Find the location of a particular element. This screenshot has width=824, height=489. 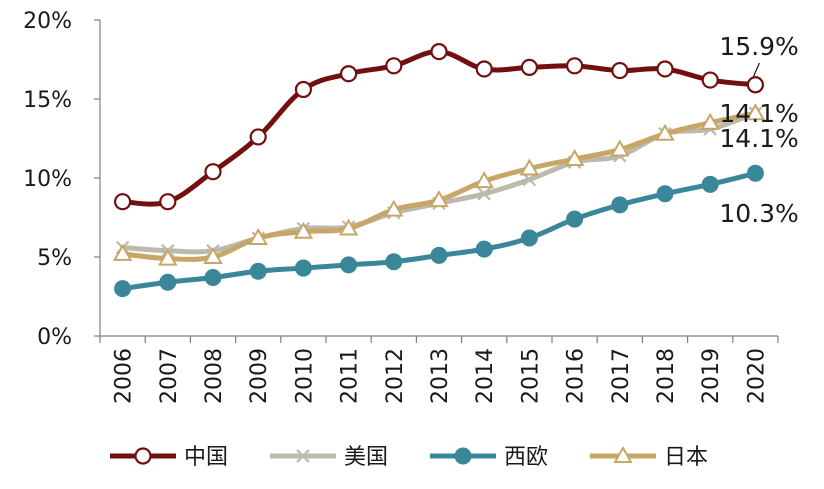

x-tick-label: 2019 is located at coordinates (711, 376).